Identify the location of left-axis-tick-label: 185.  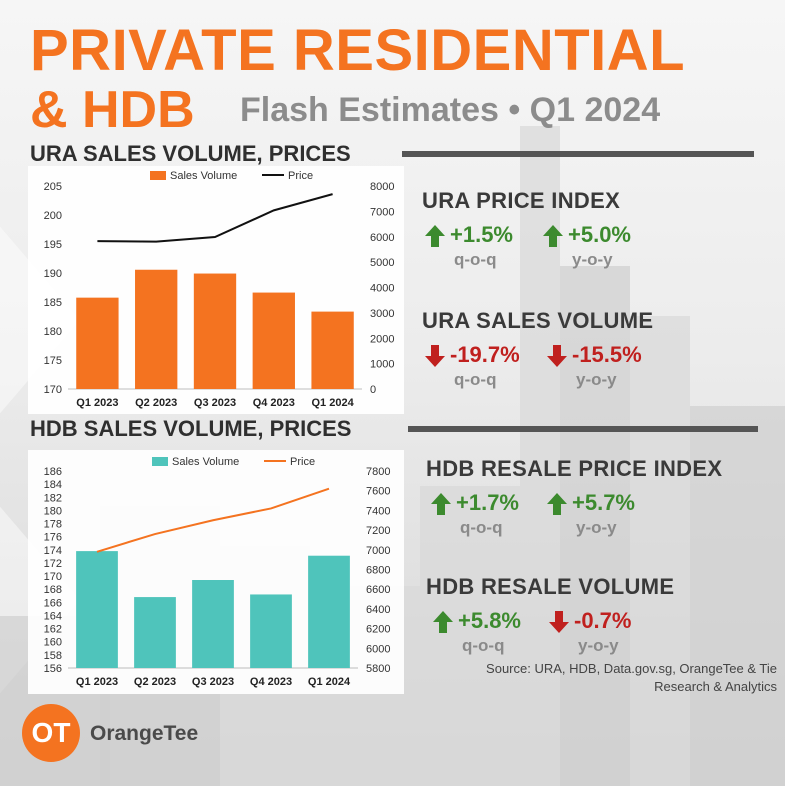
(53, 303).